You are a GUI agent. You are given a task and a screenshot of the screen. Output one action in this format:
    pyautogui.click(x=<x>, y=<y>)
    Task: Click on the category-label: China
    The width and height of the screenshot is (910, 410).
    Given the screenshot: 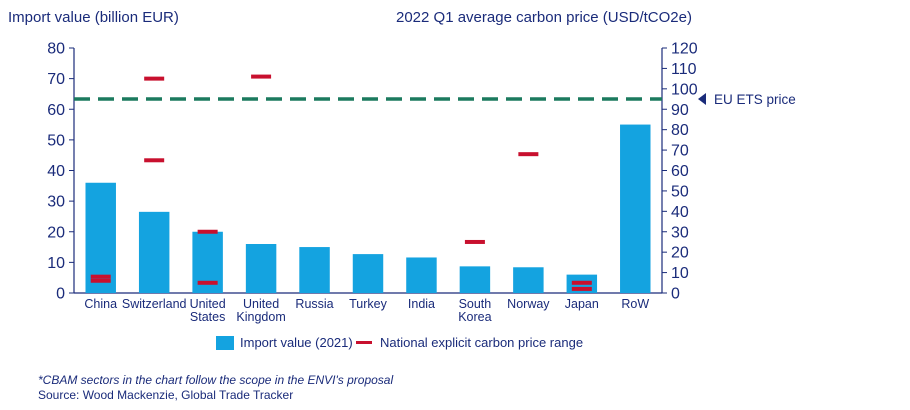 What is the action you would take?
    pyautogui.click(x=100, y=304)
    